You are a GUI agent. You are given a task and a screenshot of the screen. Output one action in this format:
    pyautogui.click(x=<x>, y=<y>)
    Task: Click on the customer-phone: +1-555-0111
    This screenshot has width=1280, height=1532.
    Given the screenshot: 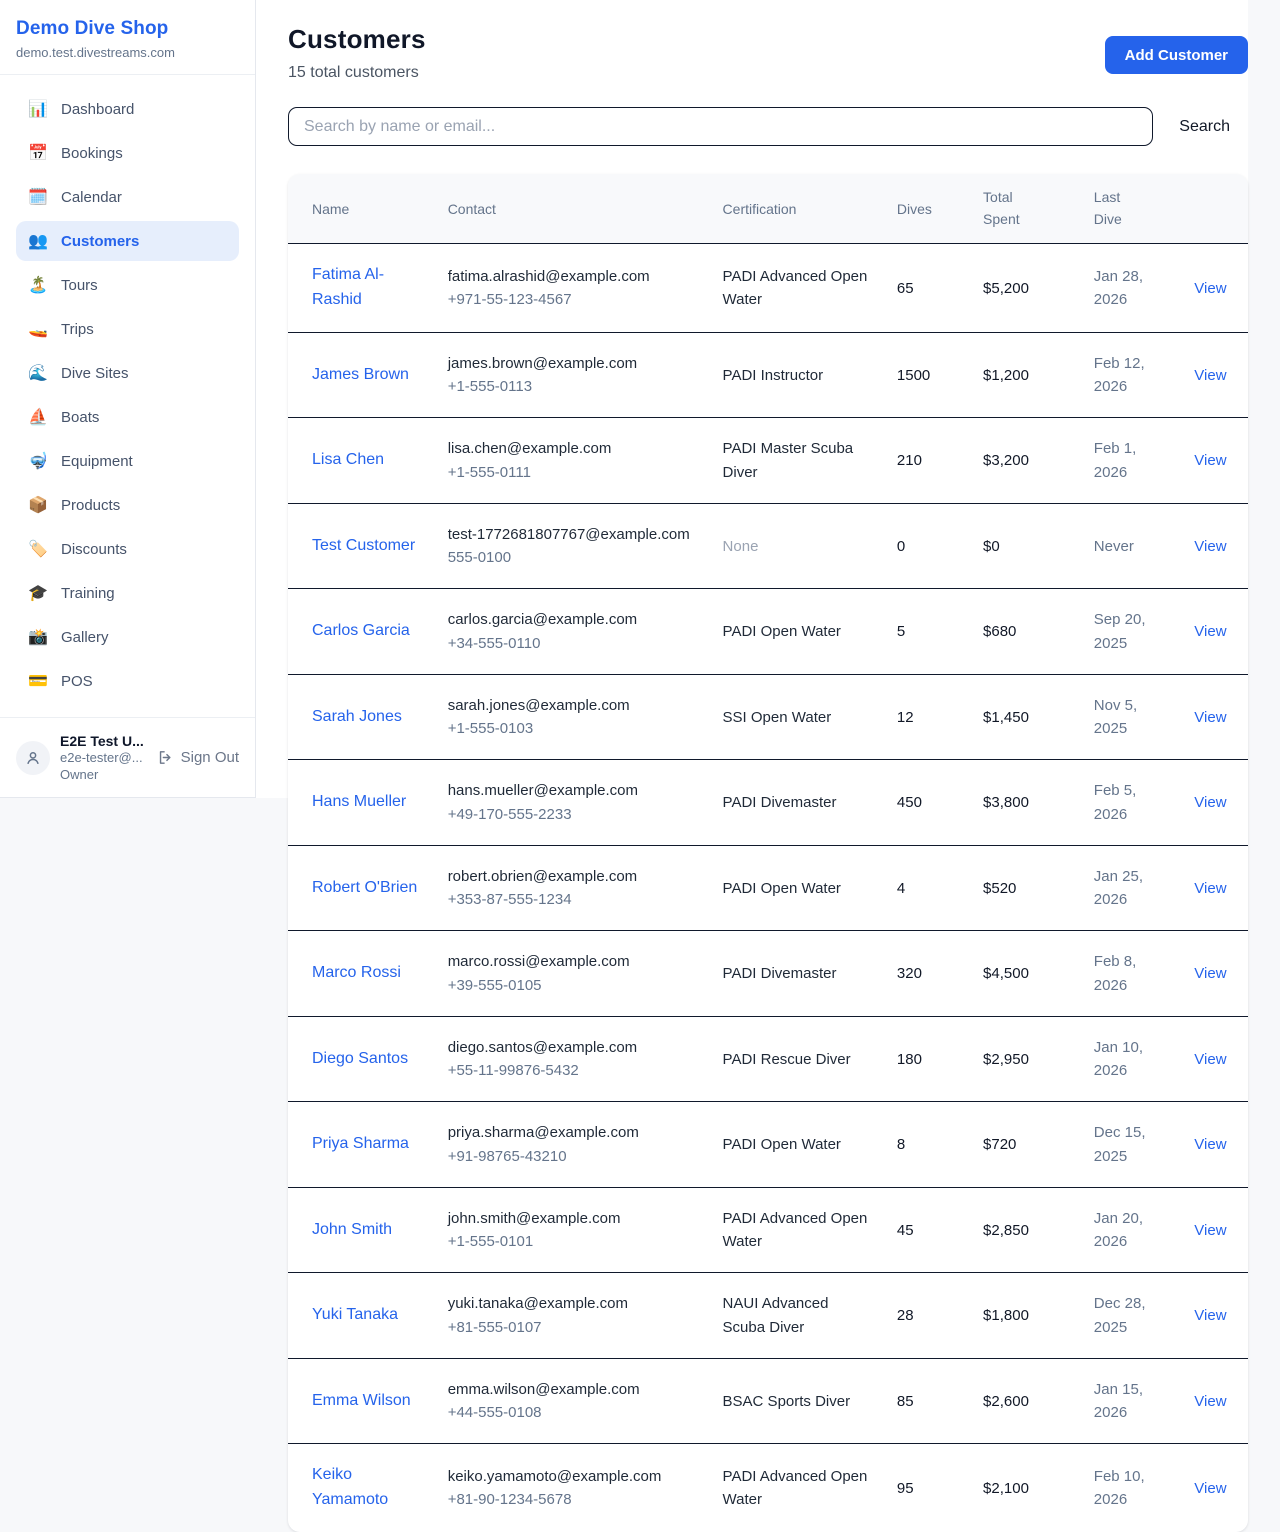 What is the action you would take?
    pyautogui.click(x=489, y=472)
    